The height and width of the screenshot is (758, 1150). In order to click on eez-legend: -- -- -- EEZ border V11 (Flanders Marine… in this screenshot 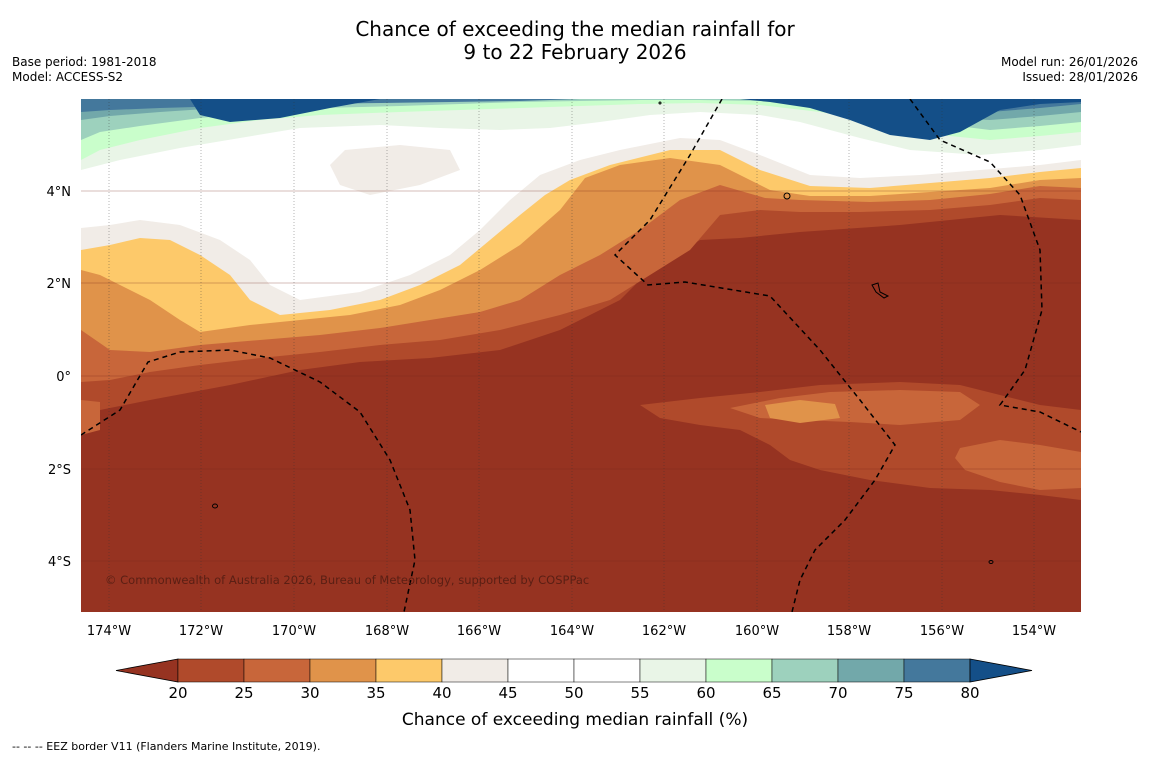, I will do `click(166, 746)`.